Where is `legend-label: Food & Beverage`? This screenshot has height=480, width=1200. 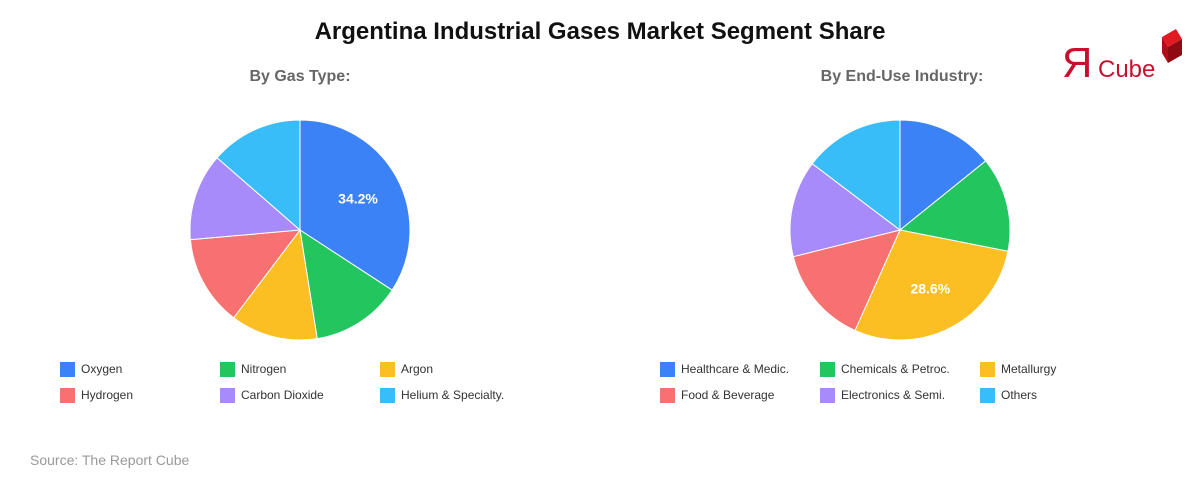 legend-label: Food & Beverage is located at coordinates (728, 395).